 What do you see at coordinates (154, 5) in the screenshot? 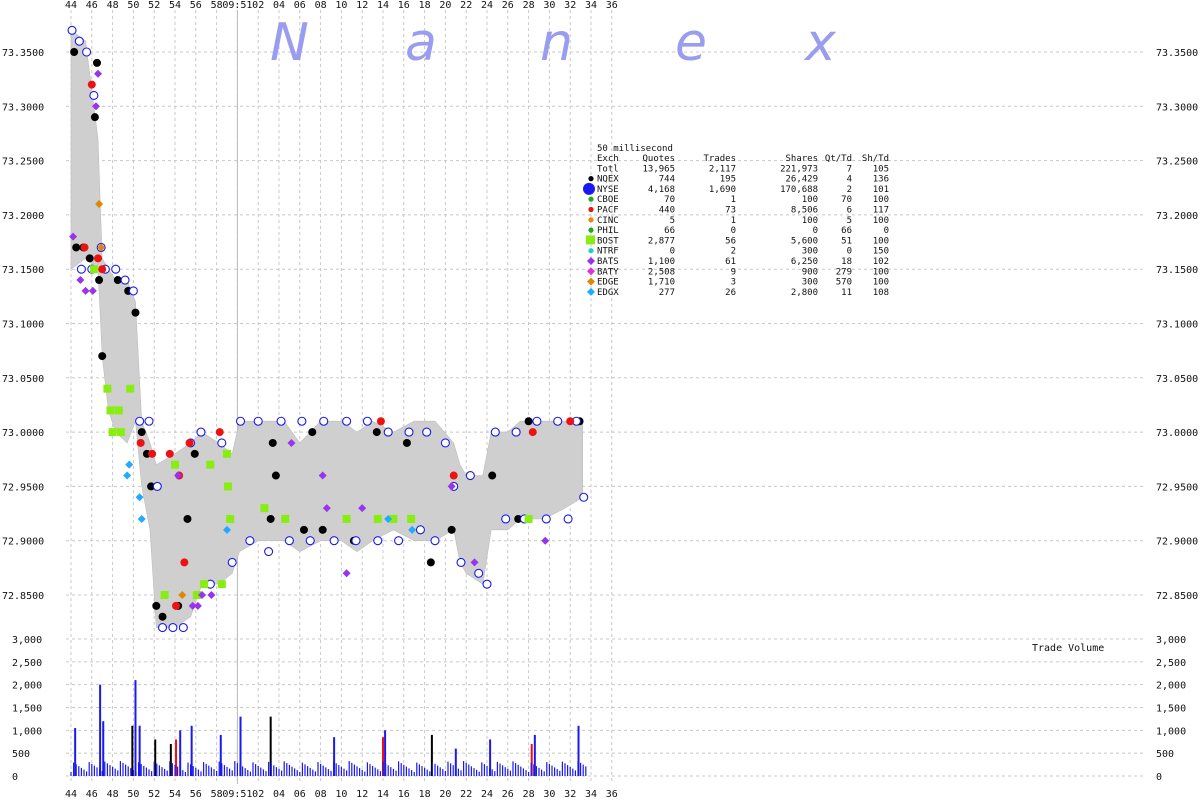
I see `x-tick-label-top: 52` at bounding box center [154, 5].